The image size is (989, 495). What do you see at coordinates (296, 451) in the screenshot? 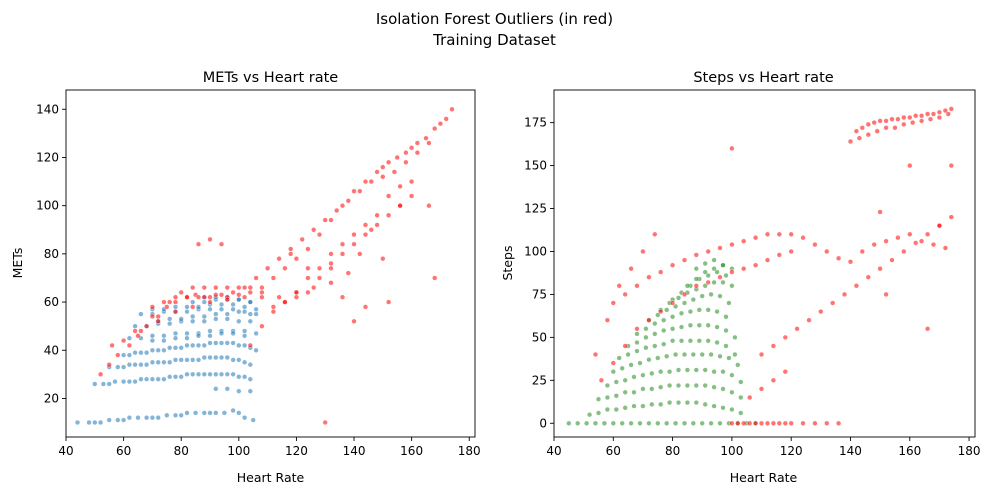
I see `x-tick-label: 120` at bounding box center [296, 451].